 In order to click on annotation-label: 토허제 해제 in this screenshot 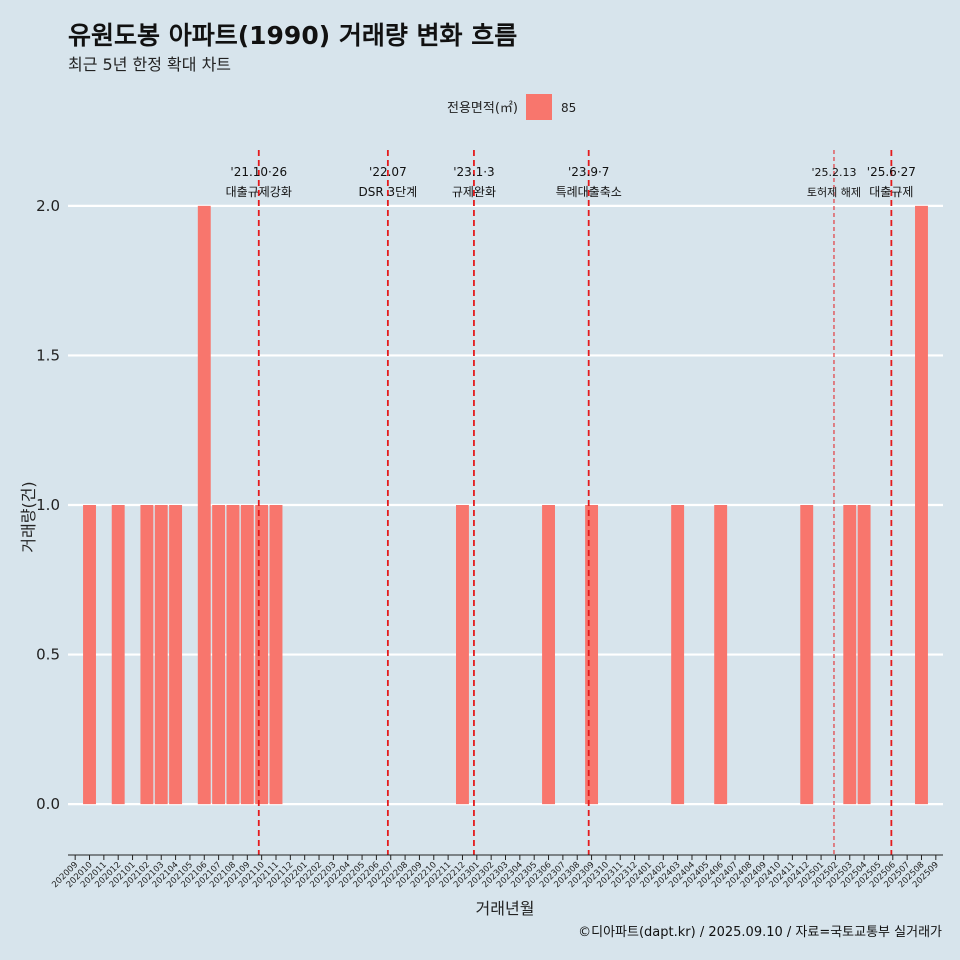, I will do `click(834, 192)`.